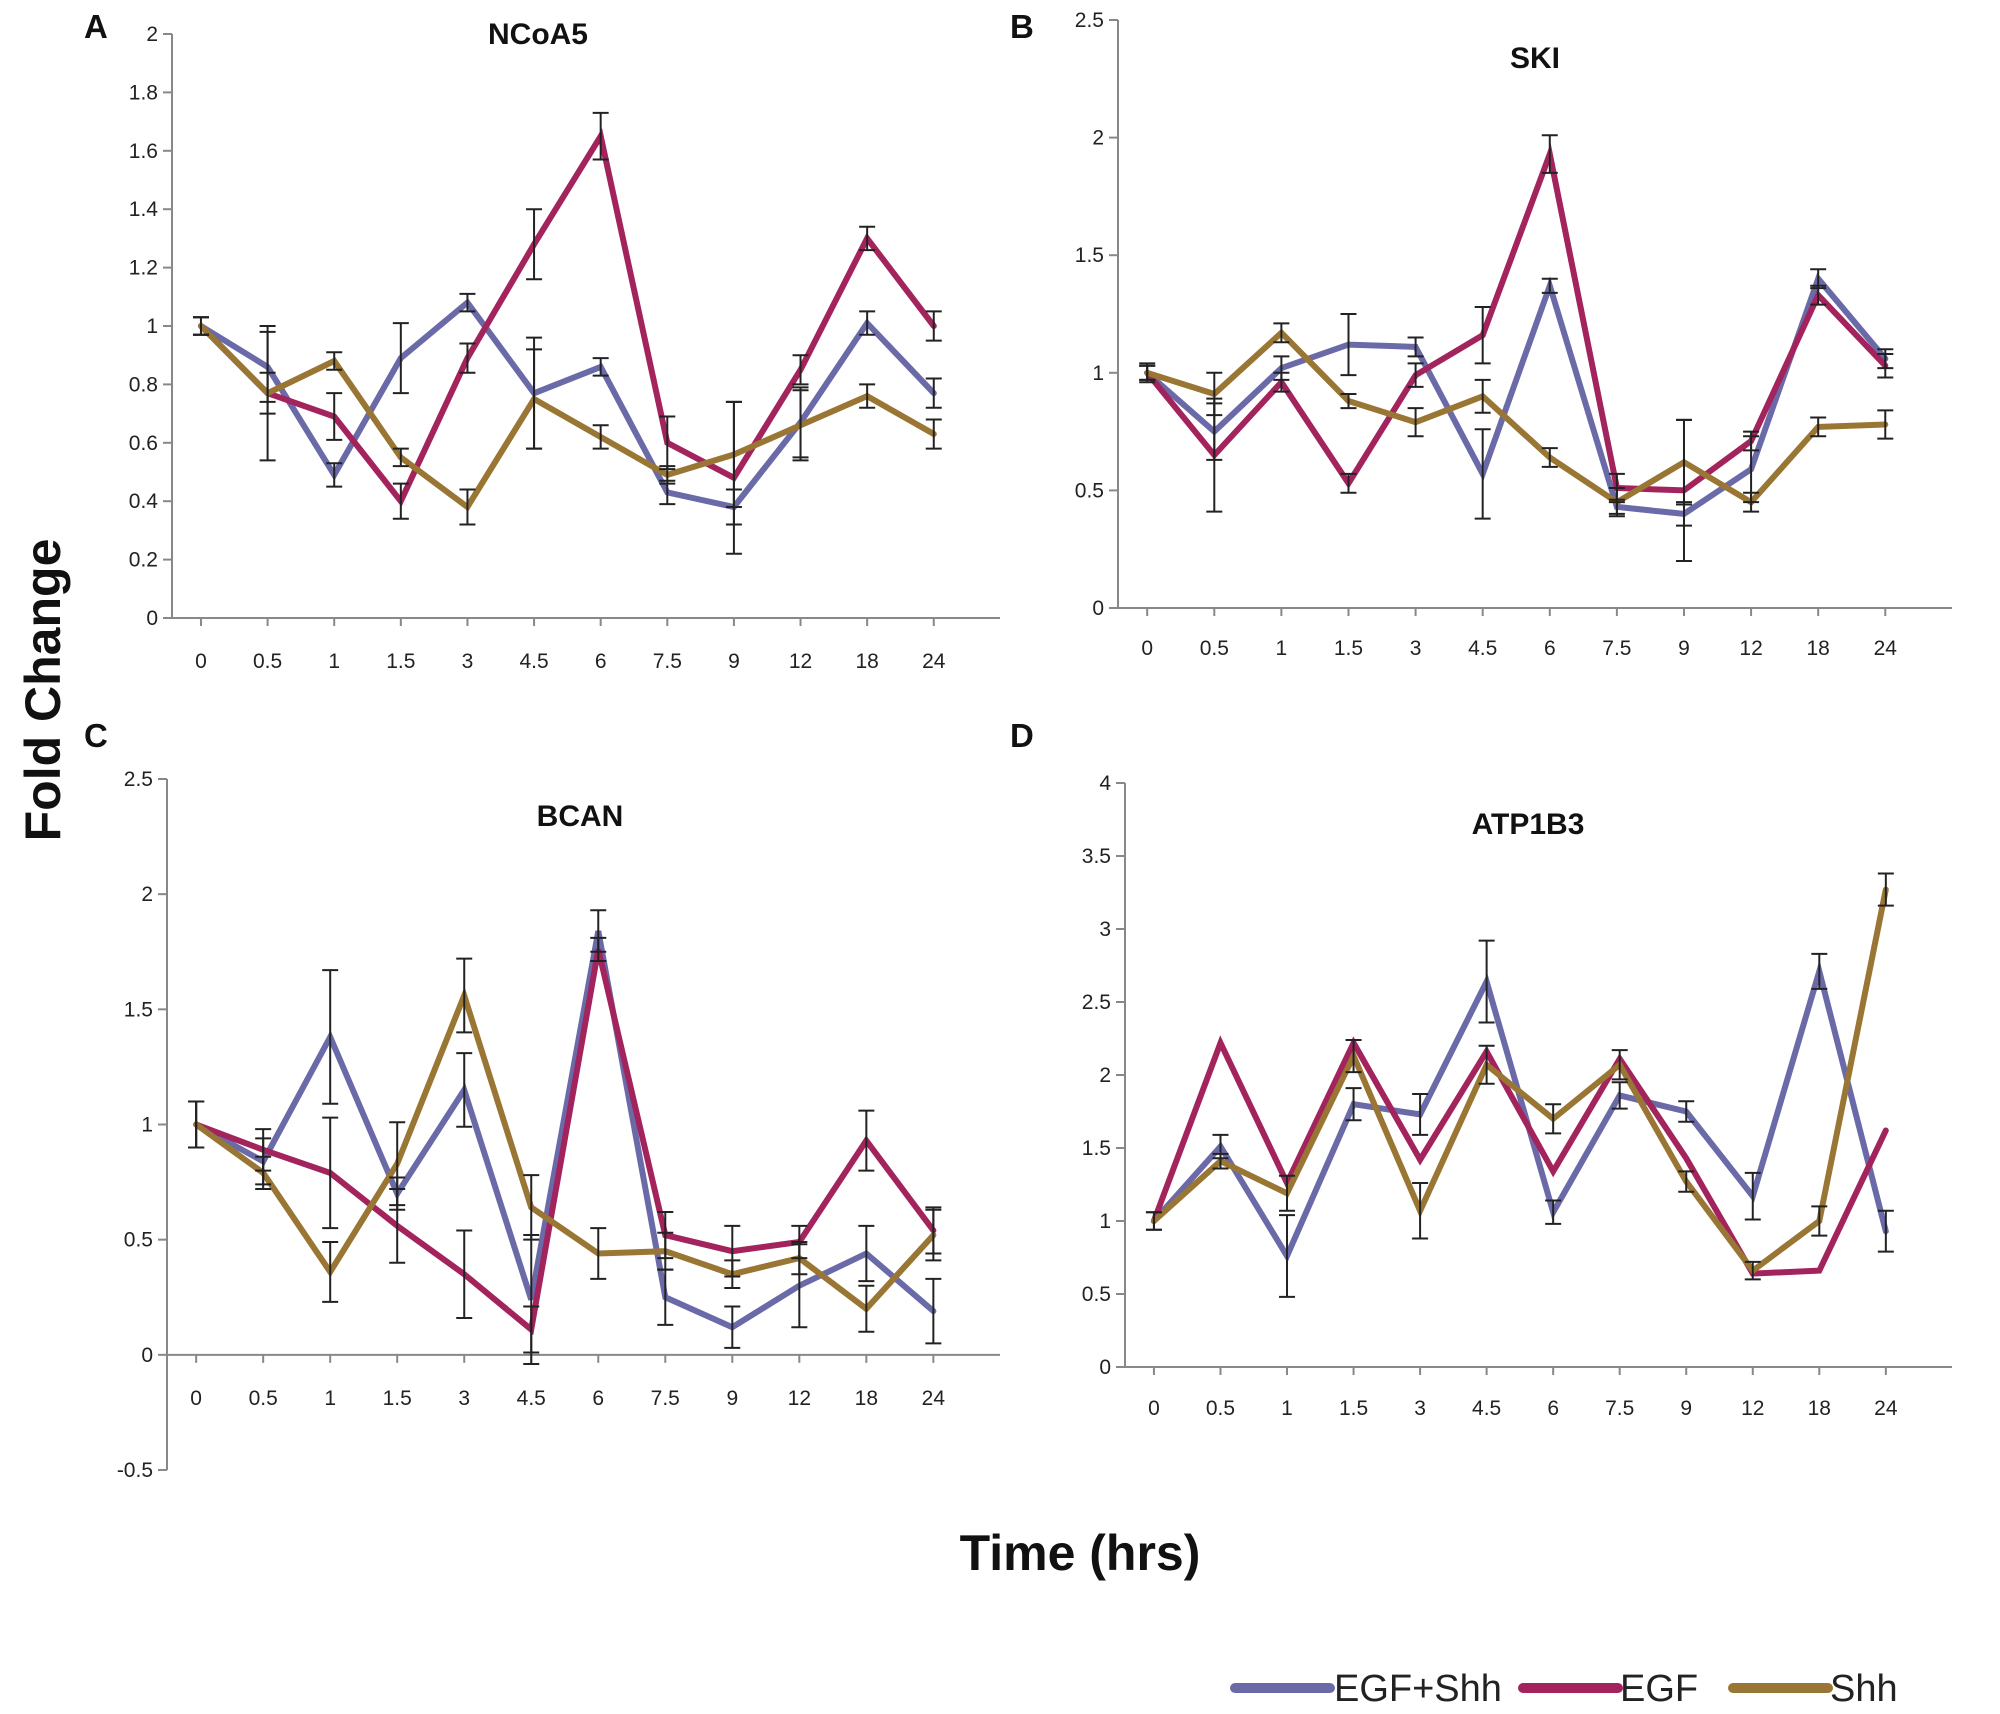 This screenshot has width=2000, height=1714. Describe the element at coordinates (1564, 1689) in the screenshot. I see `legend: EGF+Shh EGF Shh` at that location.